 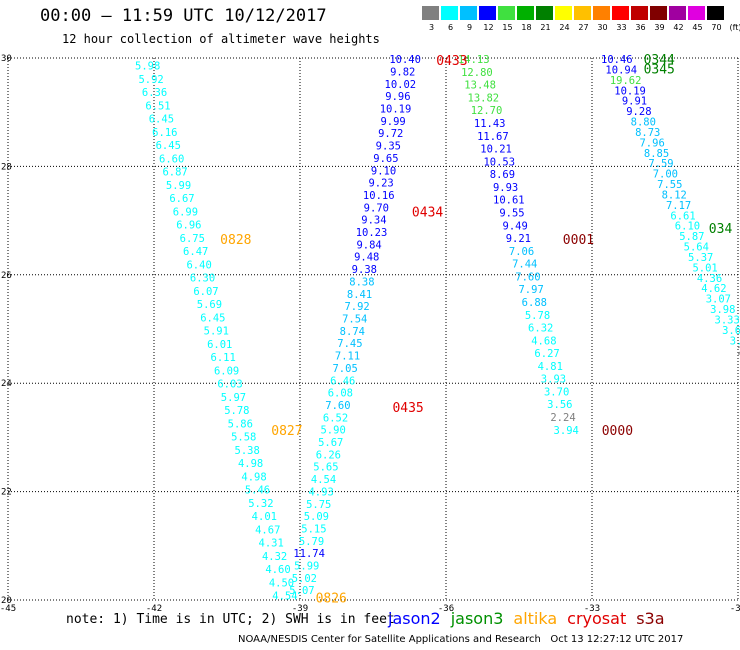 What do you see at coordinates (325, 468) in the screenshot?
I see `wave-height-value: 5.65` at bounding box center [325, 468].